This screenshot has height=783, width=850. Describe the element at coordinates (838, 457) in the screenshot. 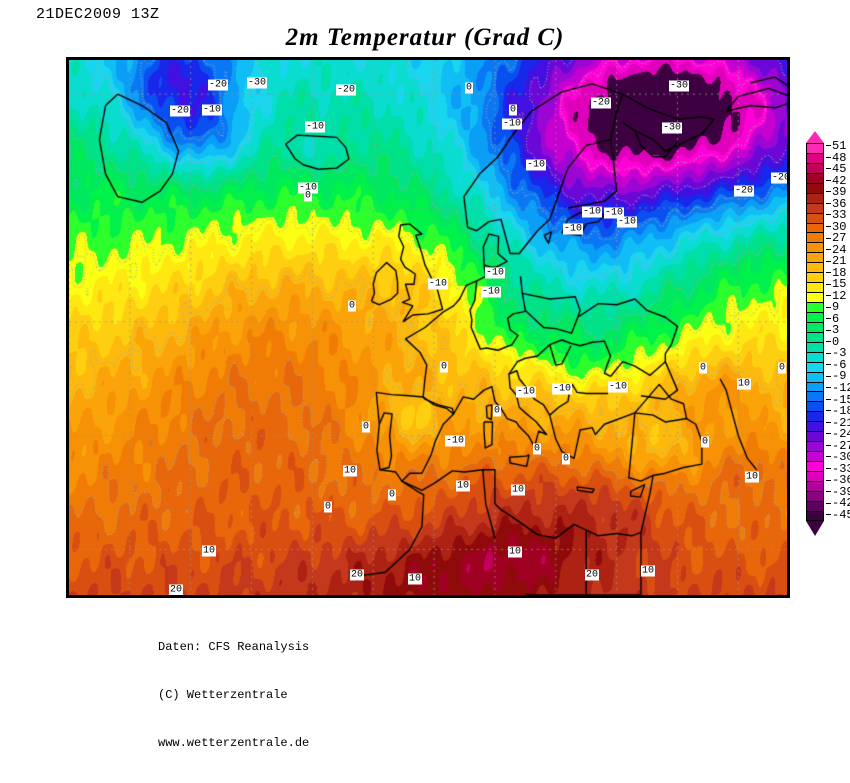

I see `colorbar-tick: -30` at that location.